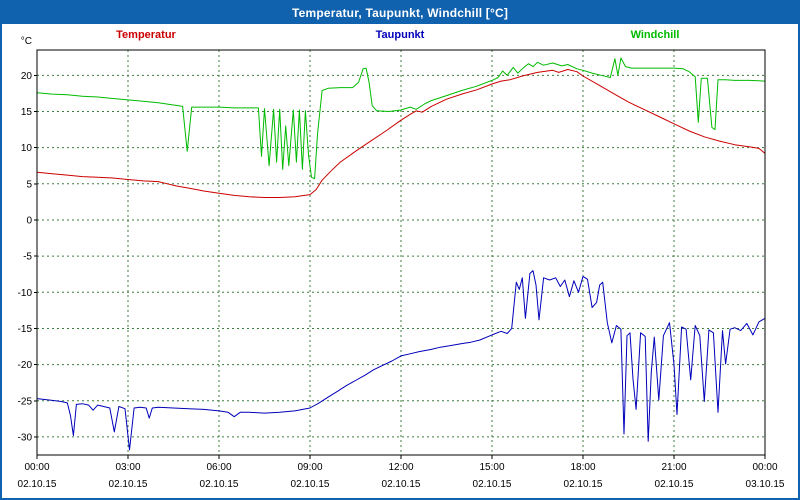 Image resolution: width=800 pixels, height=500 pixels. I want to click on svg-text: -5, so click(27, 257).